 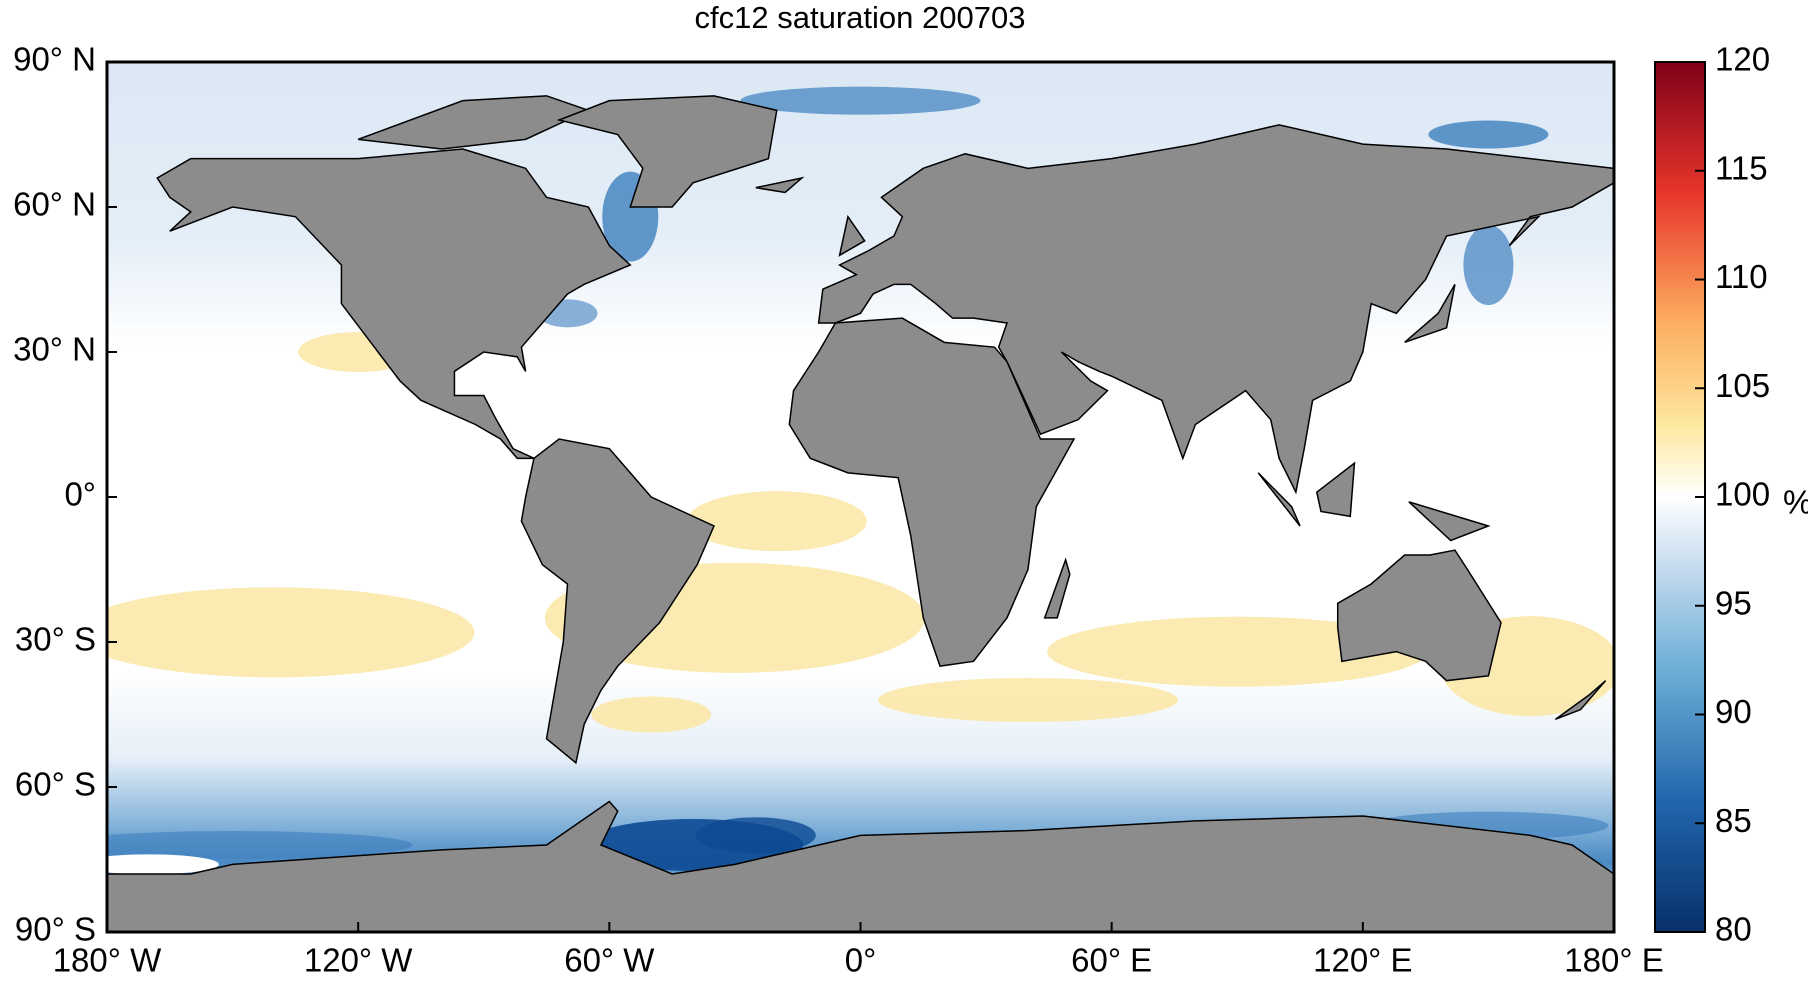 I want to click on y-tick-label: 60° N, so click(x=54, y=204).